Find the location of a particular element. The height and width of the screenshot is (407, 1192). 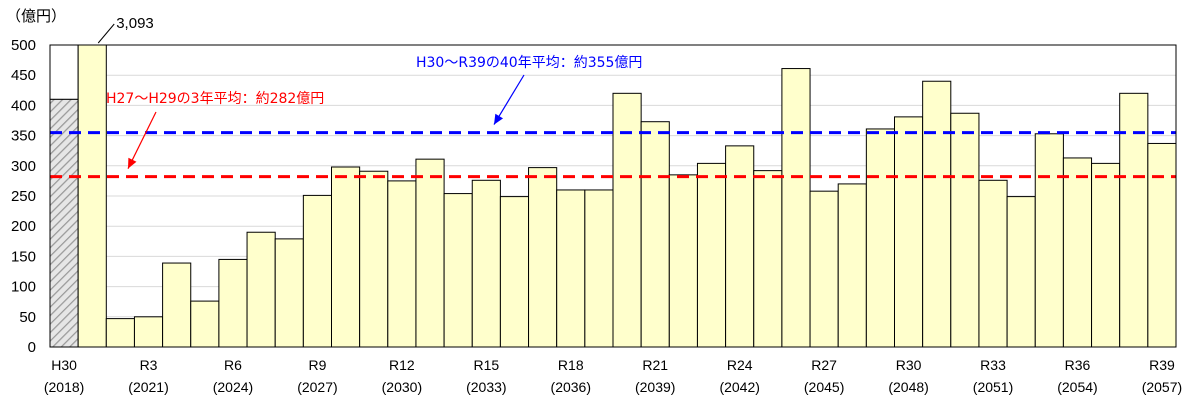

y-tick-label: 100 is located at coordinates (23, 287).